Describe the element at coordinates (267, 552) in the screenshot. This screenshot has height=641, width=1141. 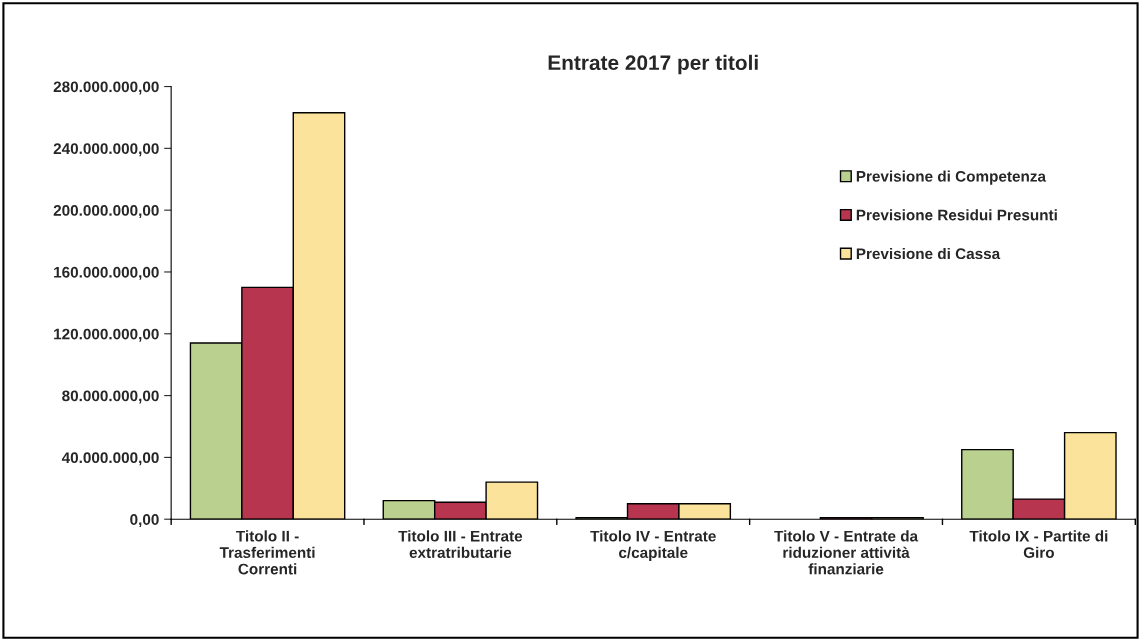
I see `x-tick-label: Titolo II - Trasferimenti Correnti` at that location.